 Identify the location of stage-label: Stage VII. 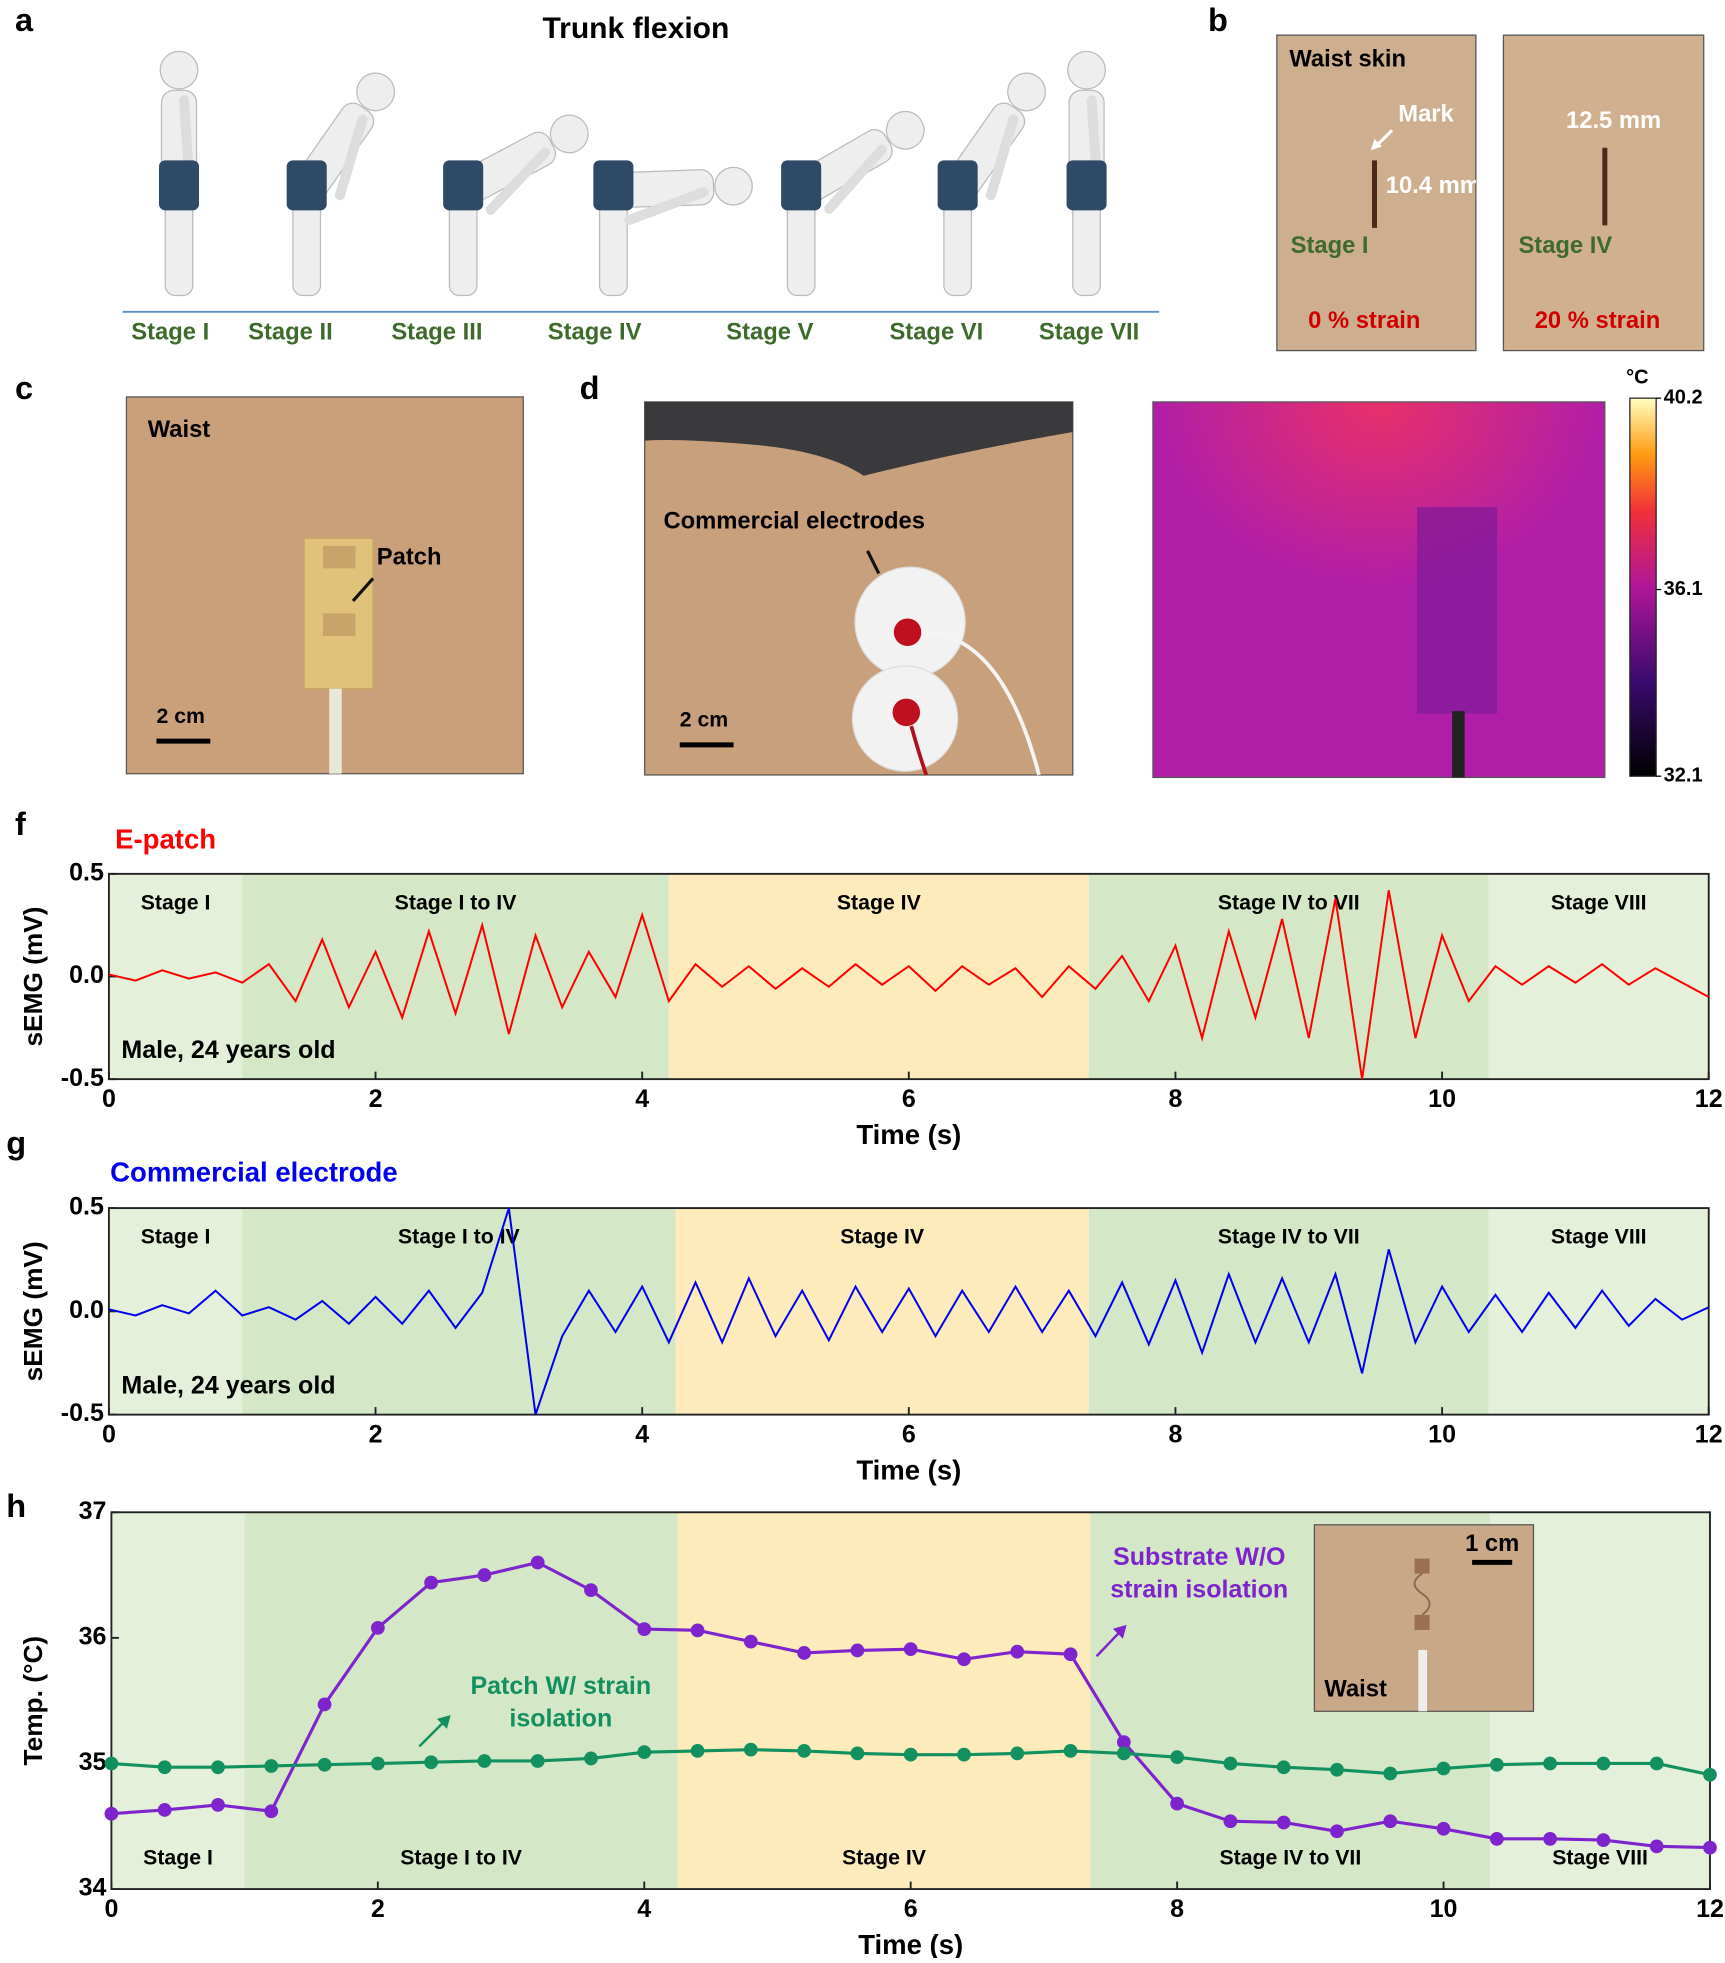
(1089, 331).